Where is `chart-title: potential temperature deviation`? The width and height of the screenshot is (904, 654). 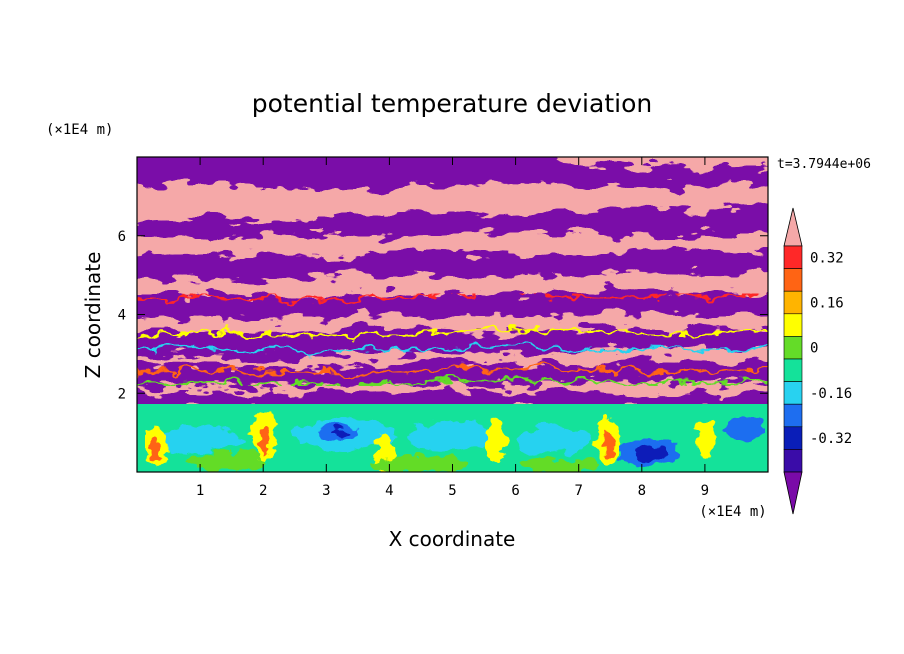
chart-title: potential temperature deviation is located at coordinates (452, 103).